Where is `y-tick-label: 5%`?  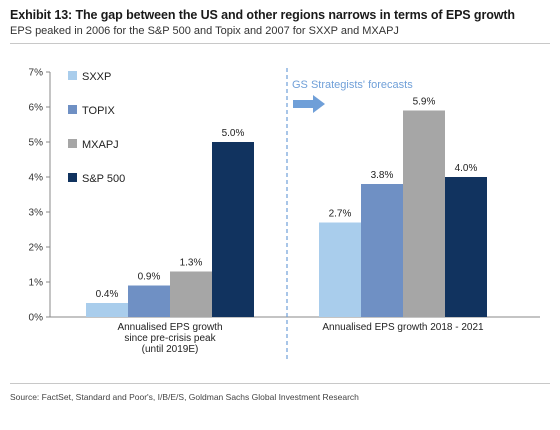 y-tick-label: 5% is located at coordinates (36, 143).